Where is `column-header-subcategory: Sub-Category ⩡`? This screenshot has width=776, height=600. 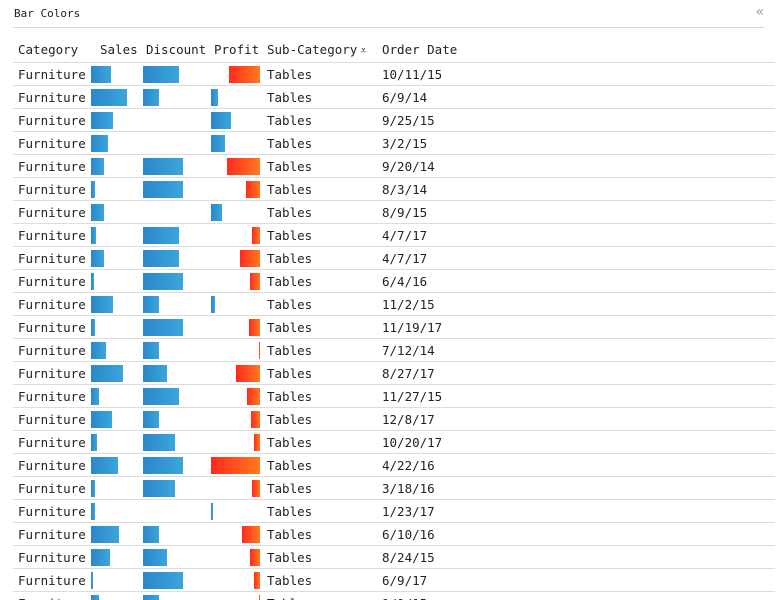
column-header-subcategory: Sub-Category ⩡ is located at coordinates (317, 50).